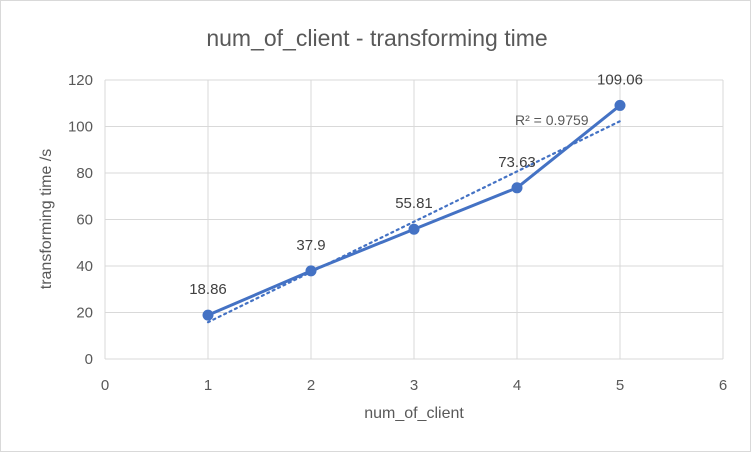  Describe the element at coordinates (414, 413) in the screenshot. I see `x-axis-label: num_of_client` at that location.